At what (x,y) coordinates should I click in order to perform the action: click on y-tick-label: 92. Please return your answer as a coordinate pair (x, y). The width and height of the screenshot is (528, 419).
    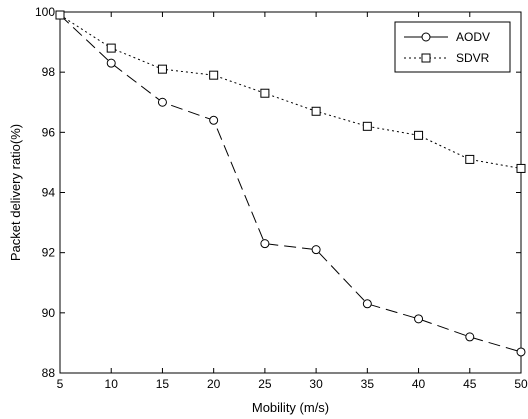
    Looking at the image, I should click on (49, 253).